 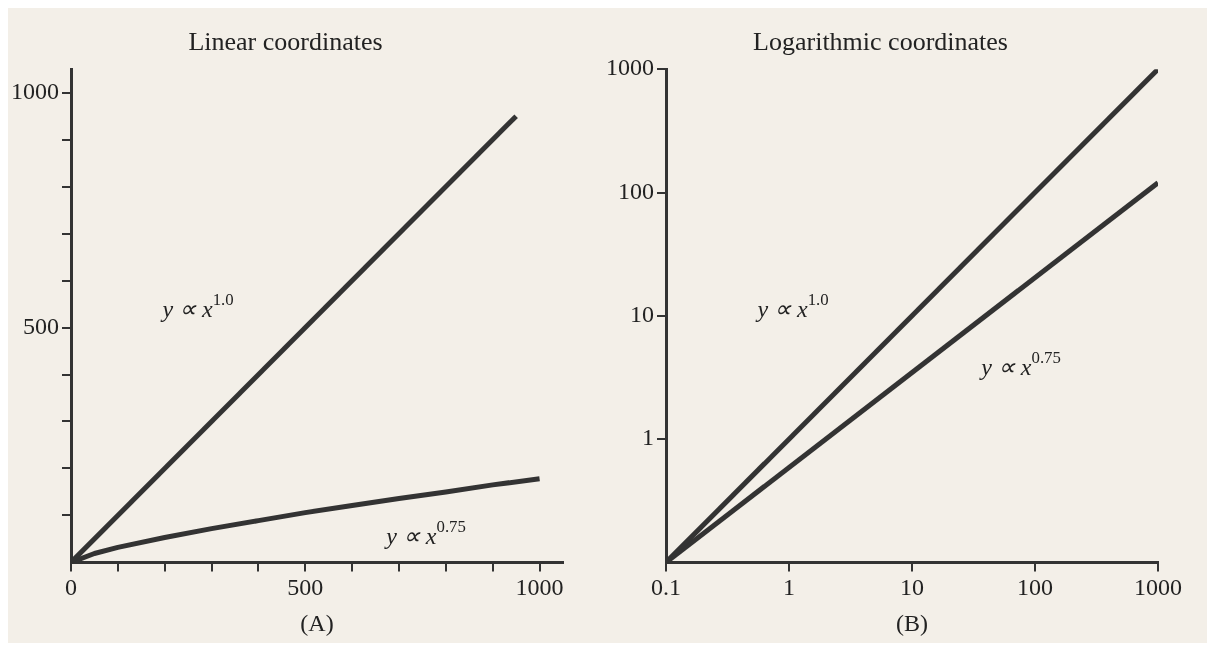 I want to click on x-tick-label: 0.1, so click(x=666, y=587).